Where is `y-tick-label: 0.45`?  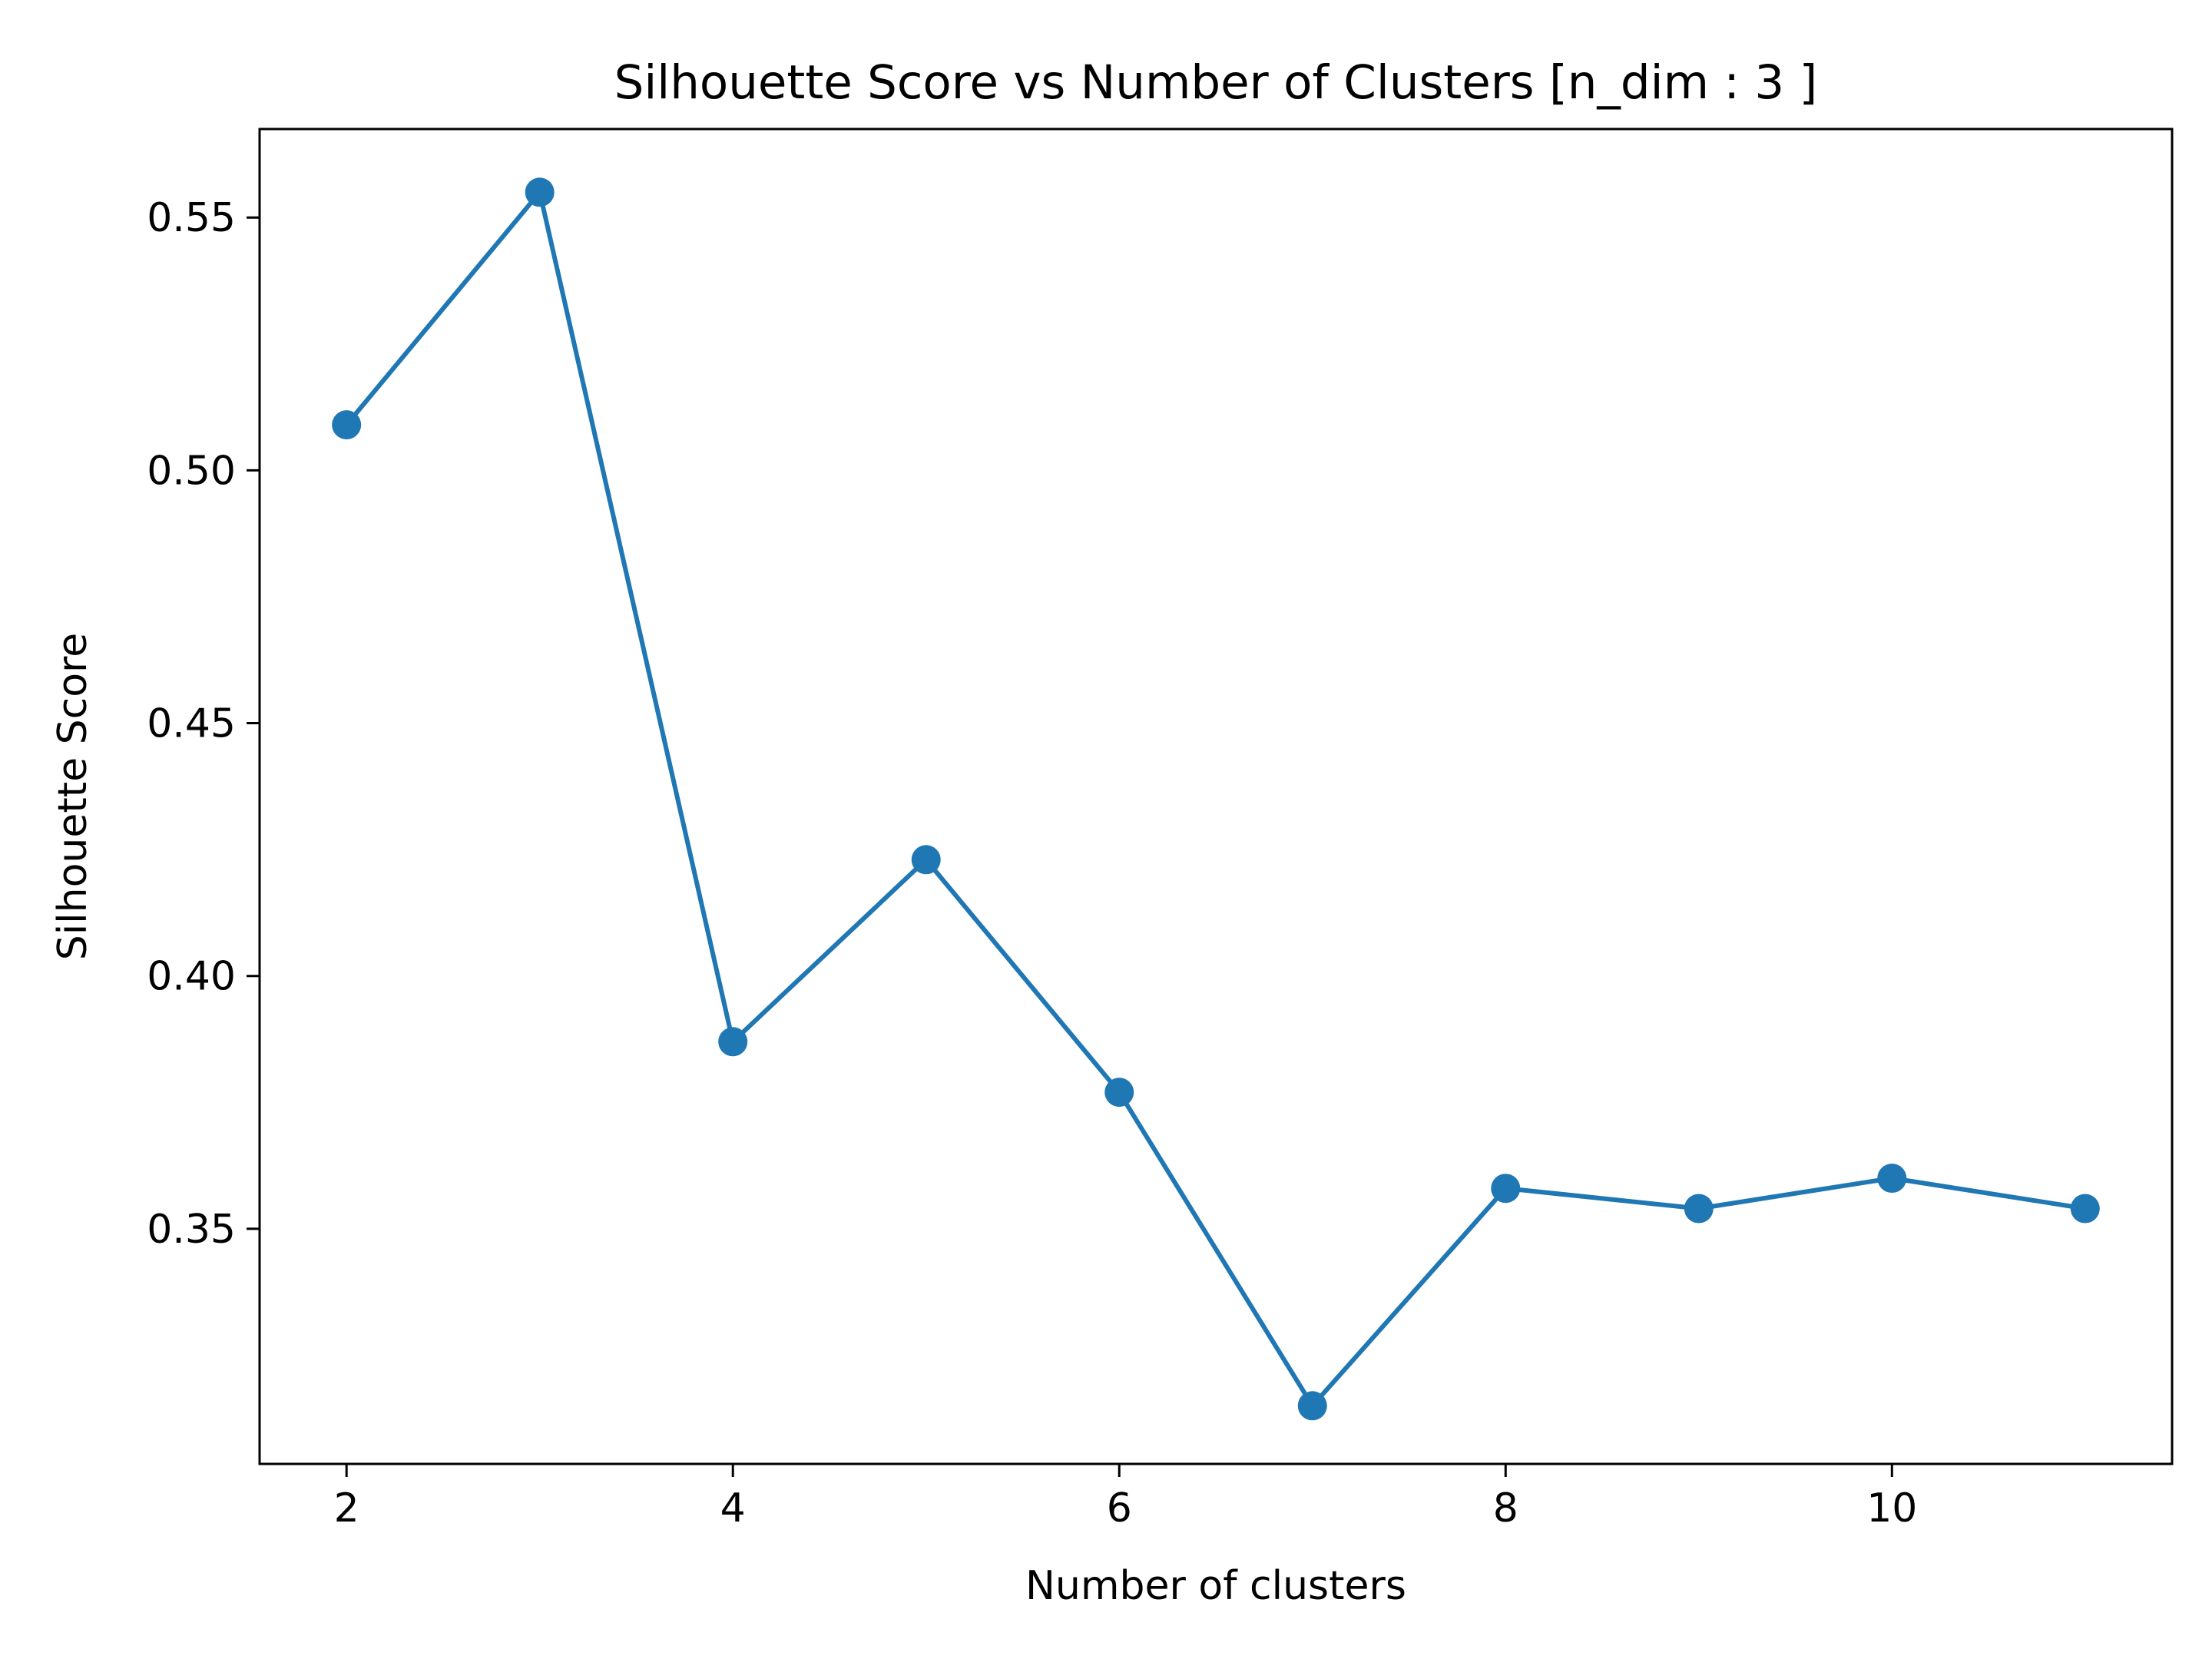 y-tick-label: 0.45 is located at coordinates (191, 724).